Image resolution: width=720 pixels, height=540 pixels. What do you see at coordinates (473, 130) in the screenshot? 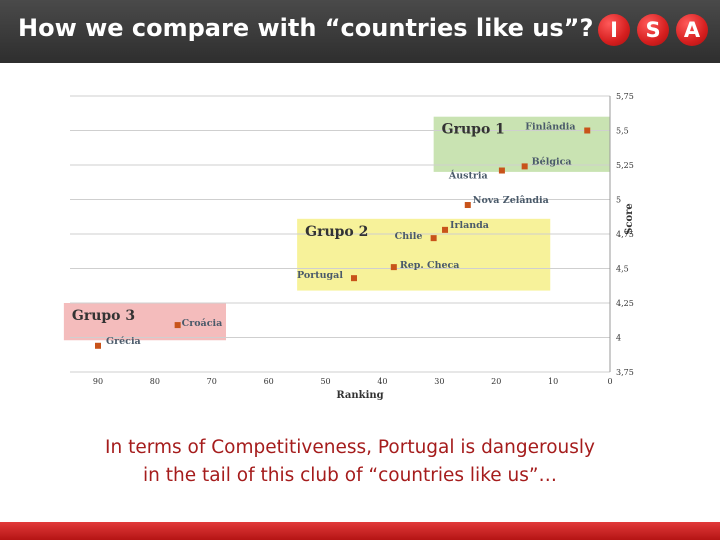
I see `group-label-1: Grupo 1` at bounding box center [473, 130].